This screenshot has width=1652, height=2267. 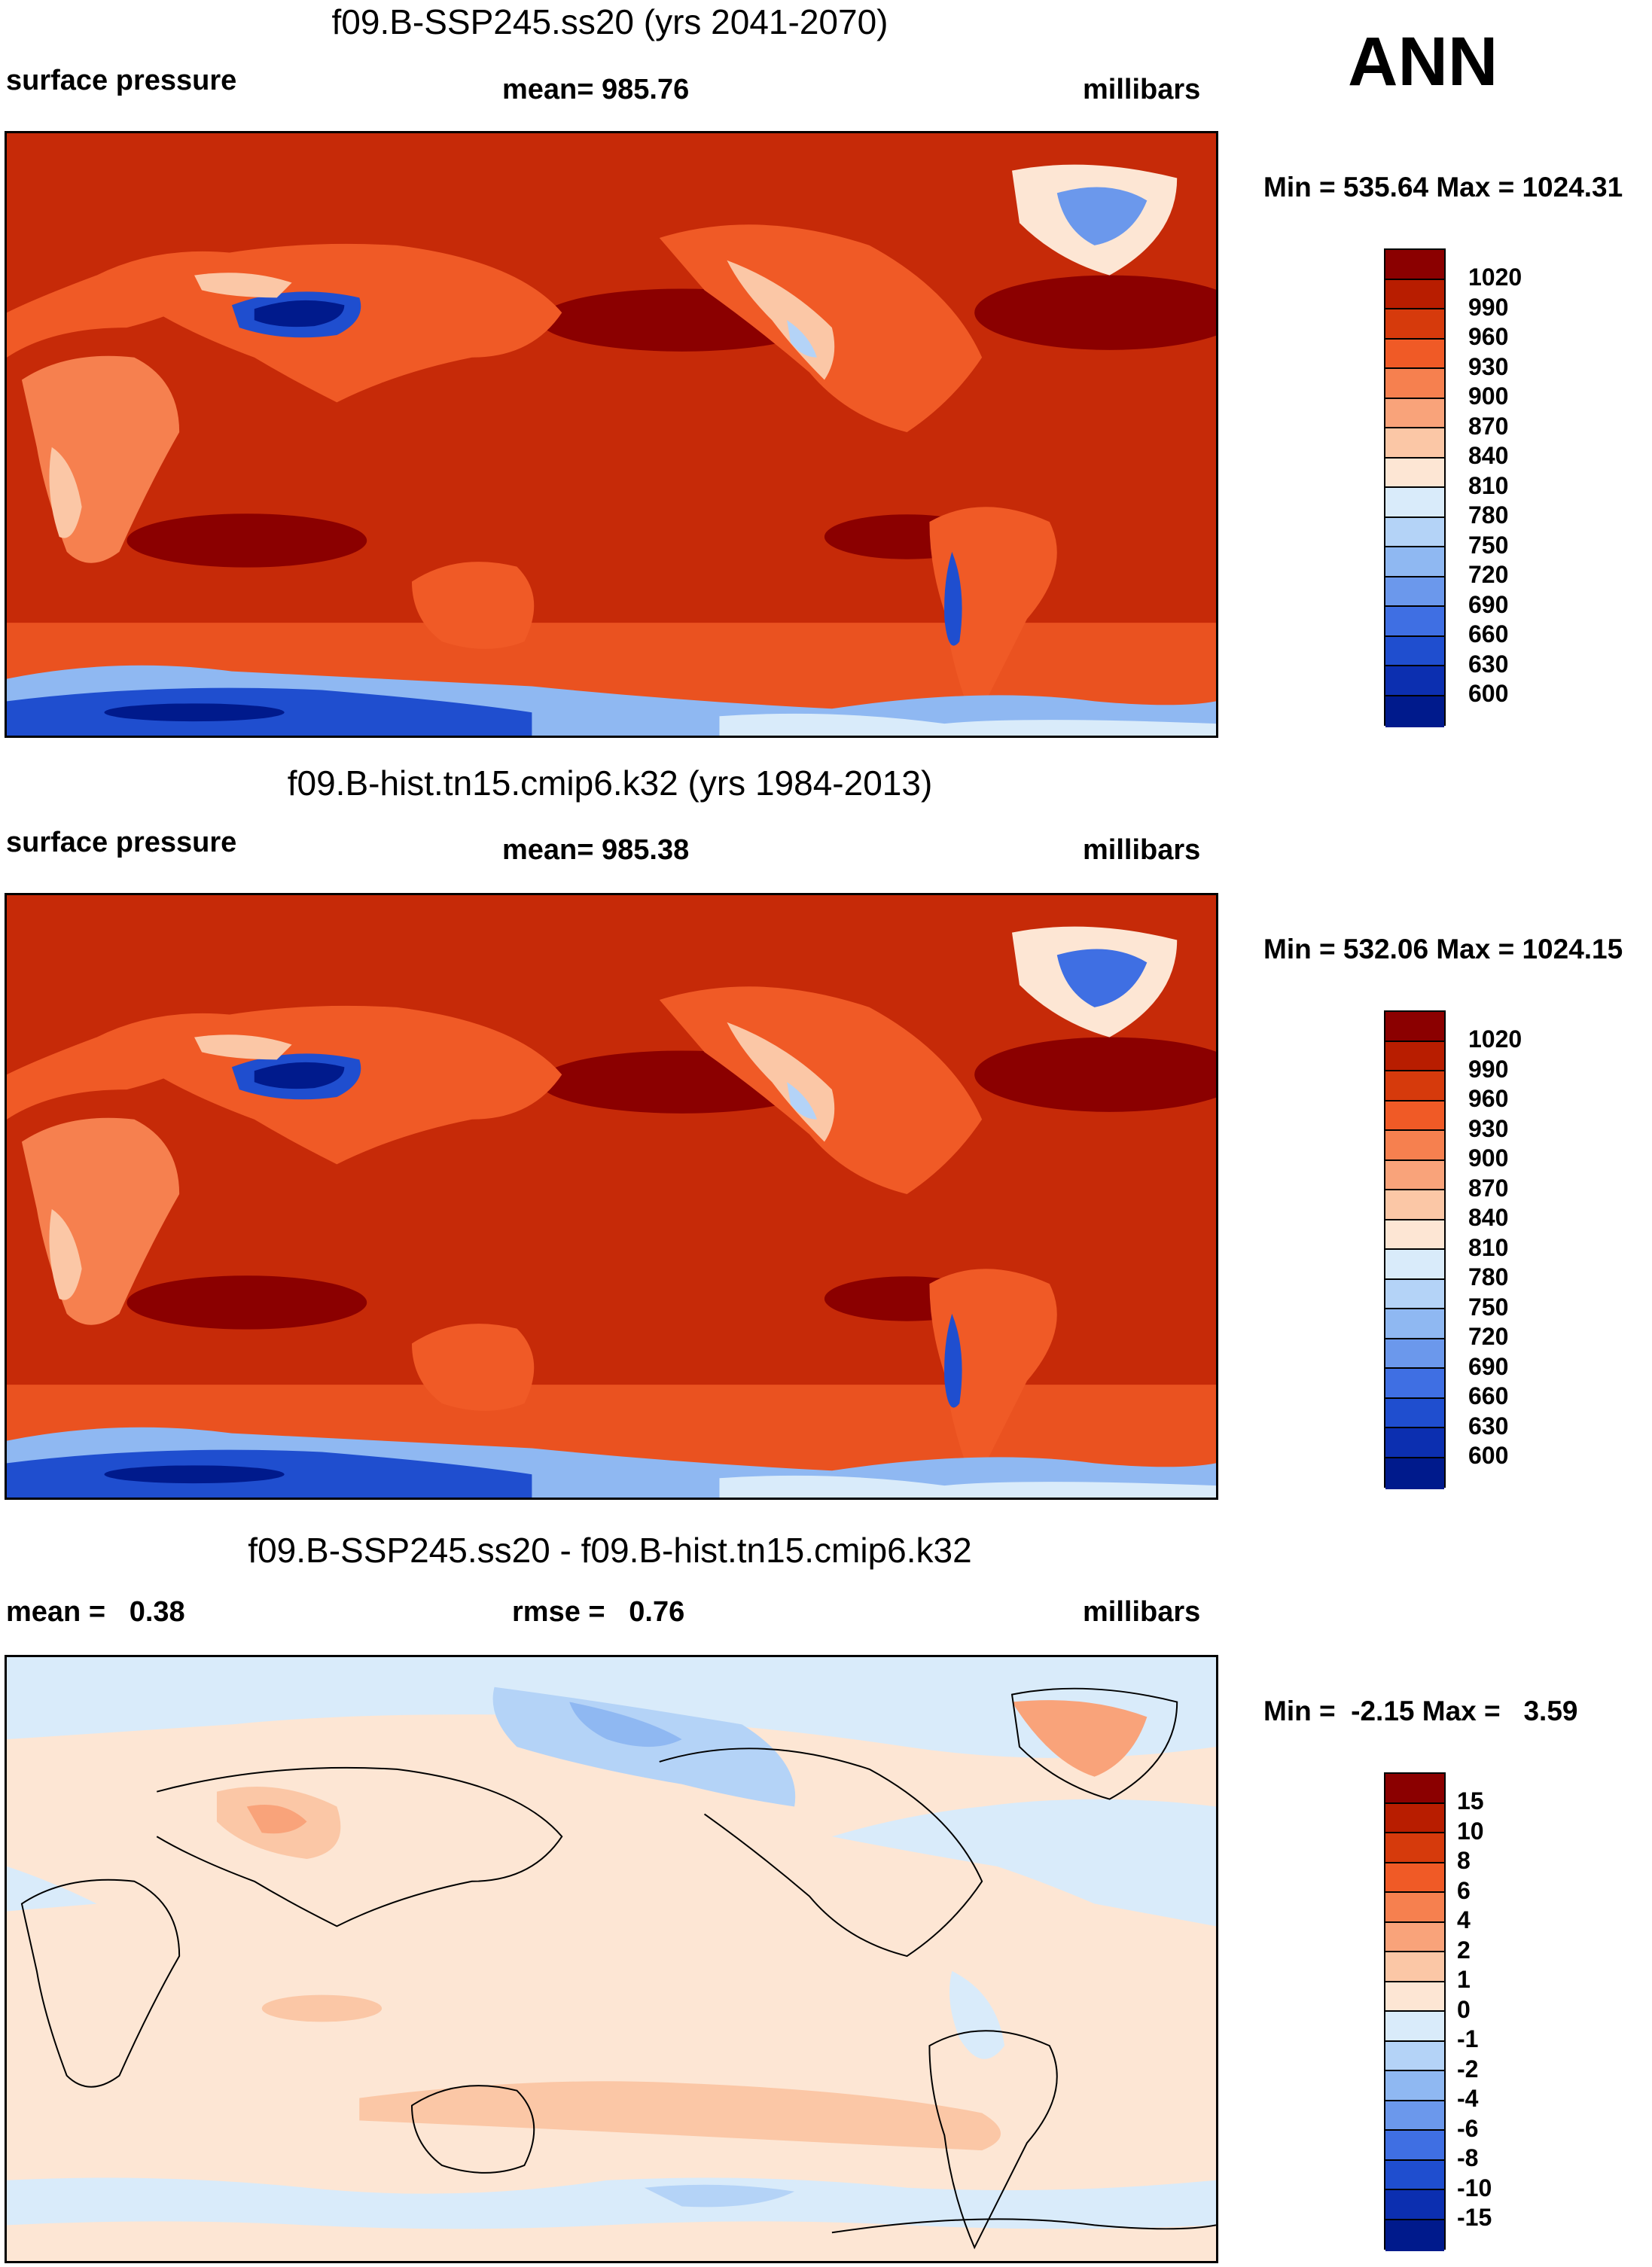 I want to click on panel-1-colorbar-label: 900, so click(x=1488, y=396).